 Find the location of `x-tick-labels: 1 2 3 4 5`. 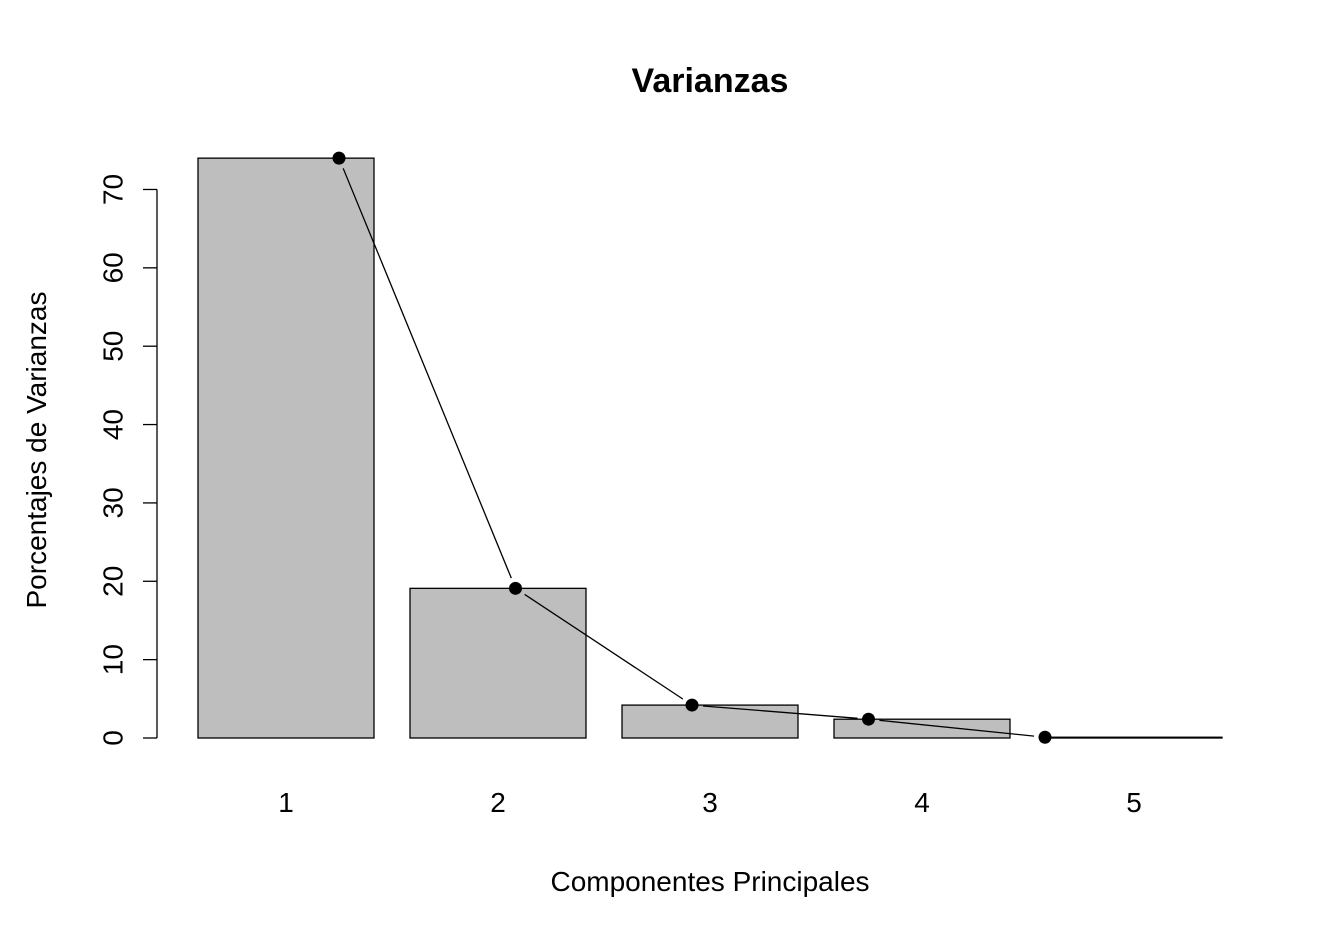

x-tick-labels: 1 2 3 4 5 is located at coordinates (710, 802).